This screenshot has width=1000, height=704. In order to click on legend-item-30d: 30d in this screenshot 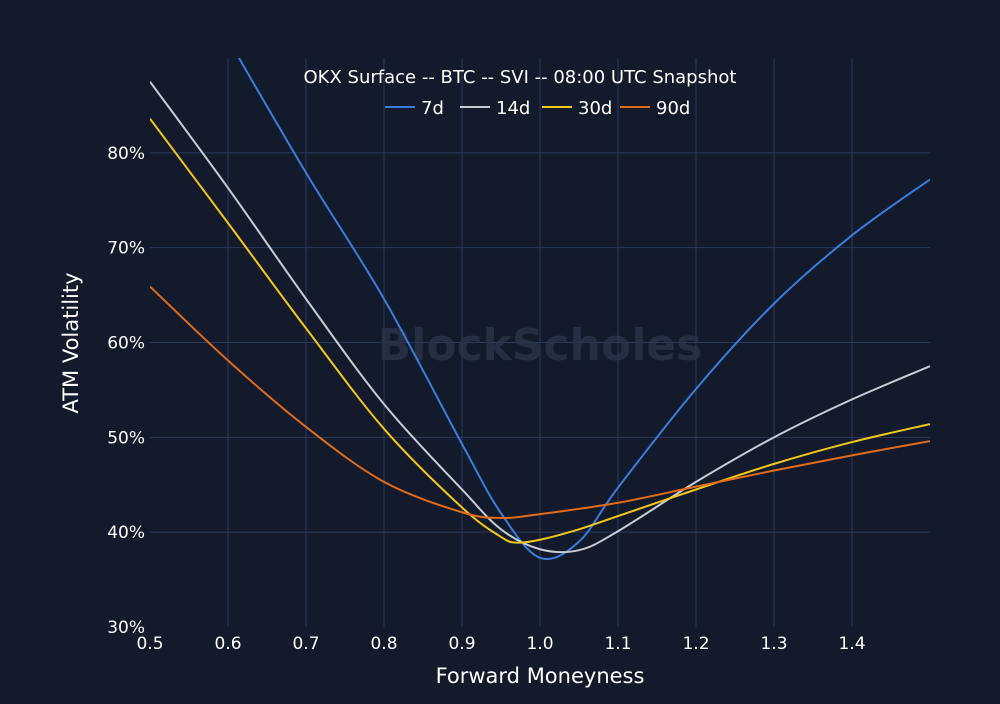, I will do `click(577, 108)`.